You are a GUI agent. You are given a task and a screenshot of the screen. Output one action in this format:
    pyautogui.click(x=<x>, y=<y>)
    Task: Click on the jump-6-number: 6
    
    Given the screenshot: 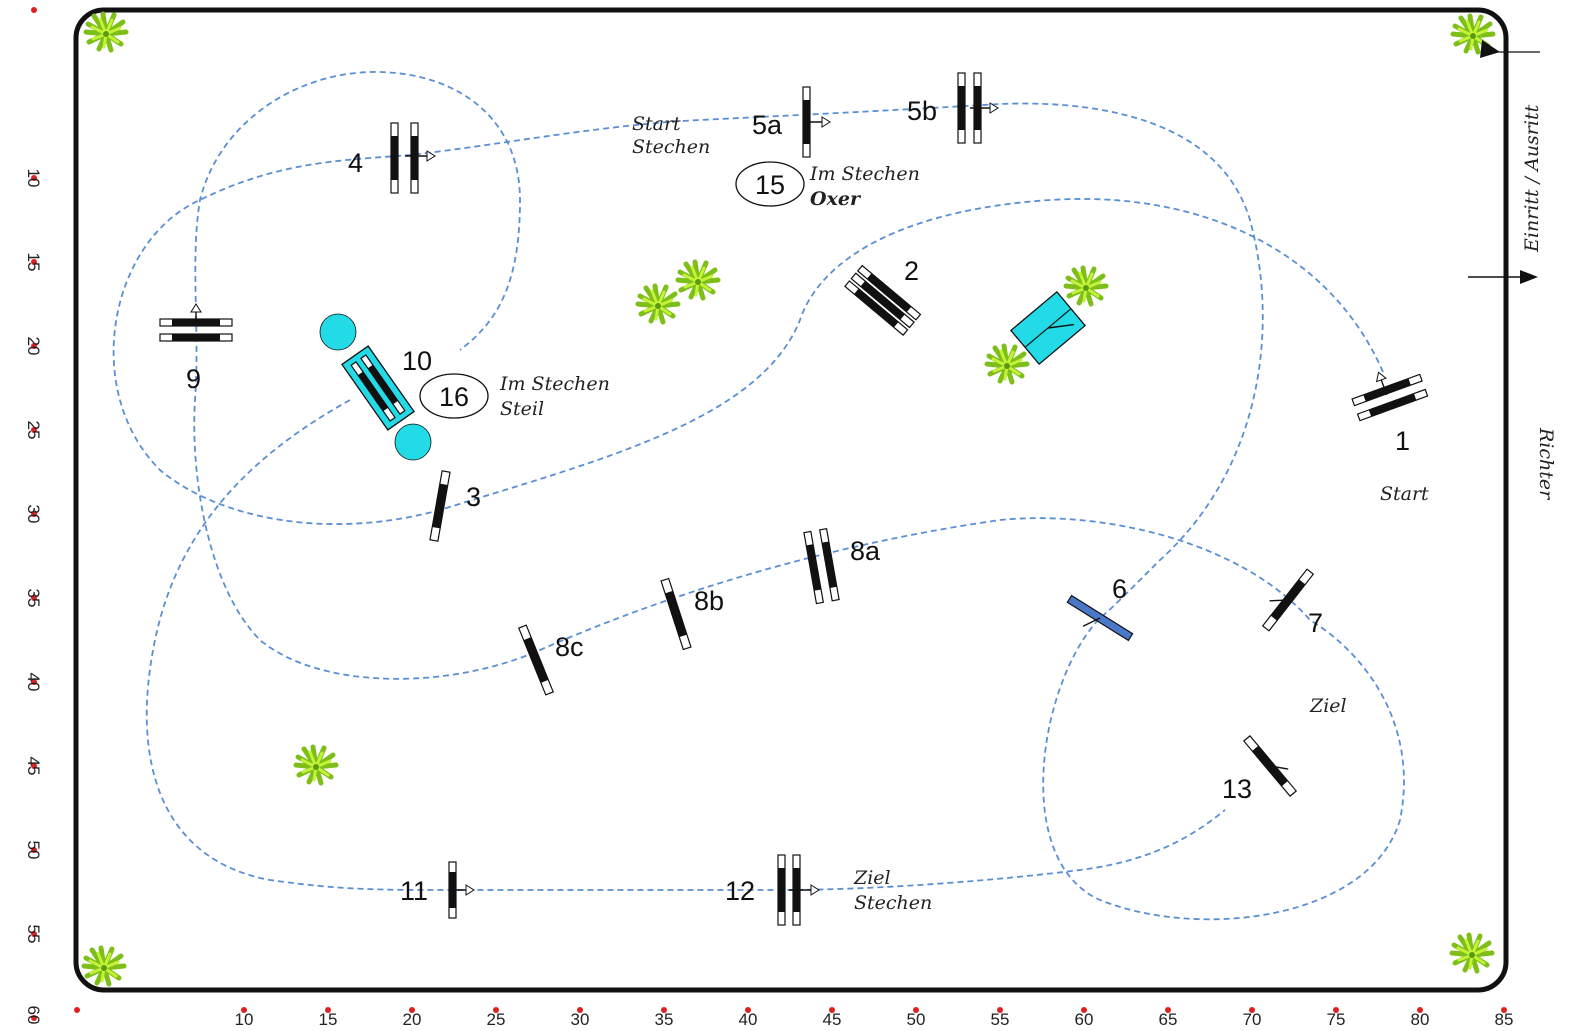 What is the action you would take?
    pyautogui.click(x=1119, y=589)
    